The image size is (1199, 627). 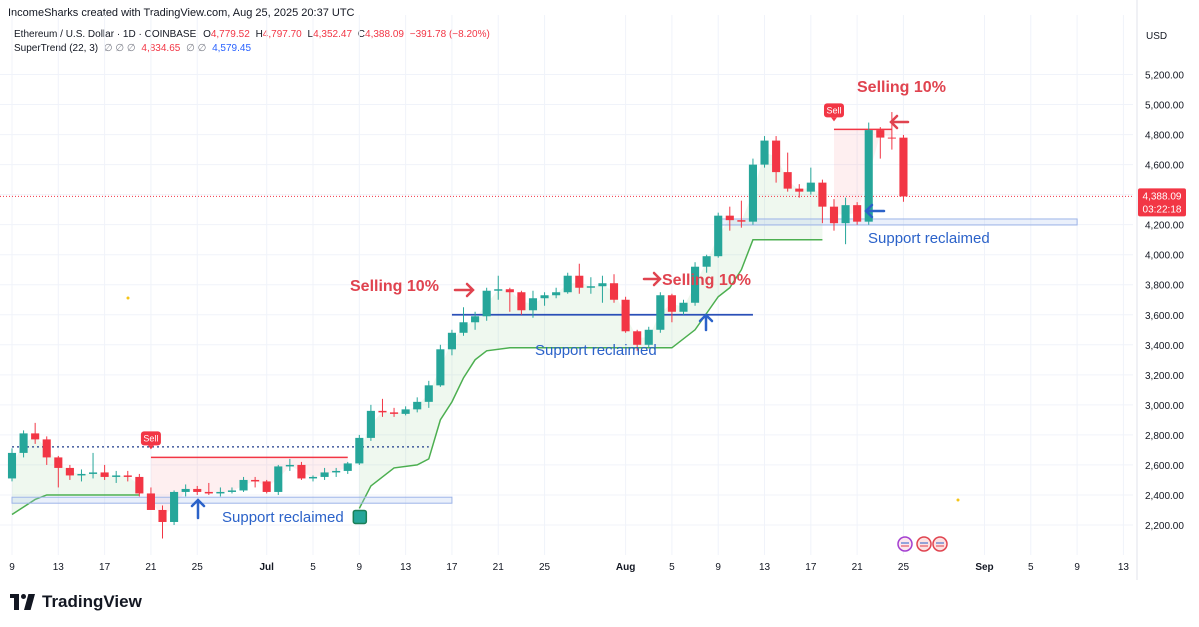 What do you see at coordinates (625, 567) in the screenshot?
I see `x-tick-label: Aug` at bounding box center [625, 567].